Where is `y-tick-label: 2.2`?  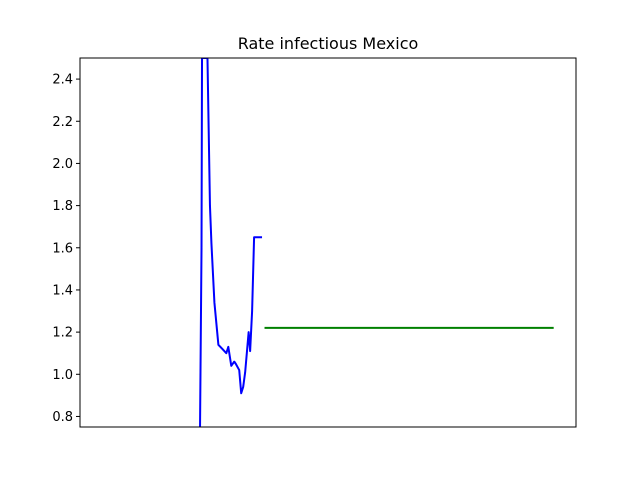
y-tick-label: 2.2 is located at coordinates (62, 122).